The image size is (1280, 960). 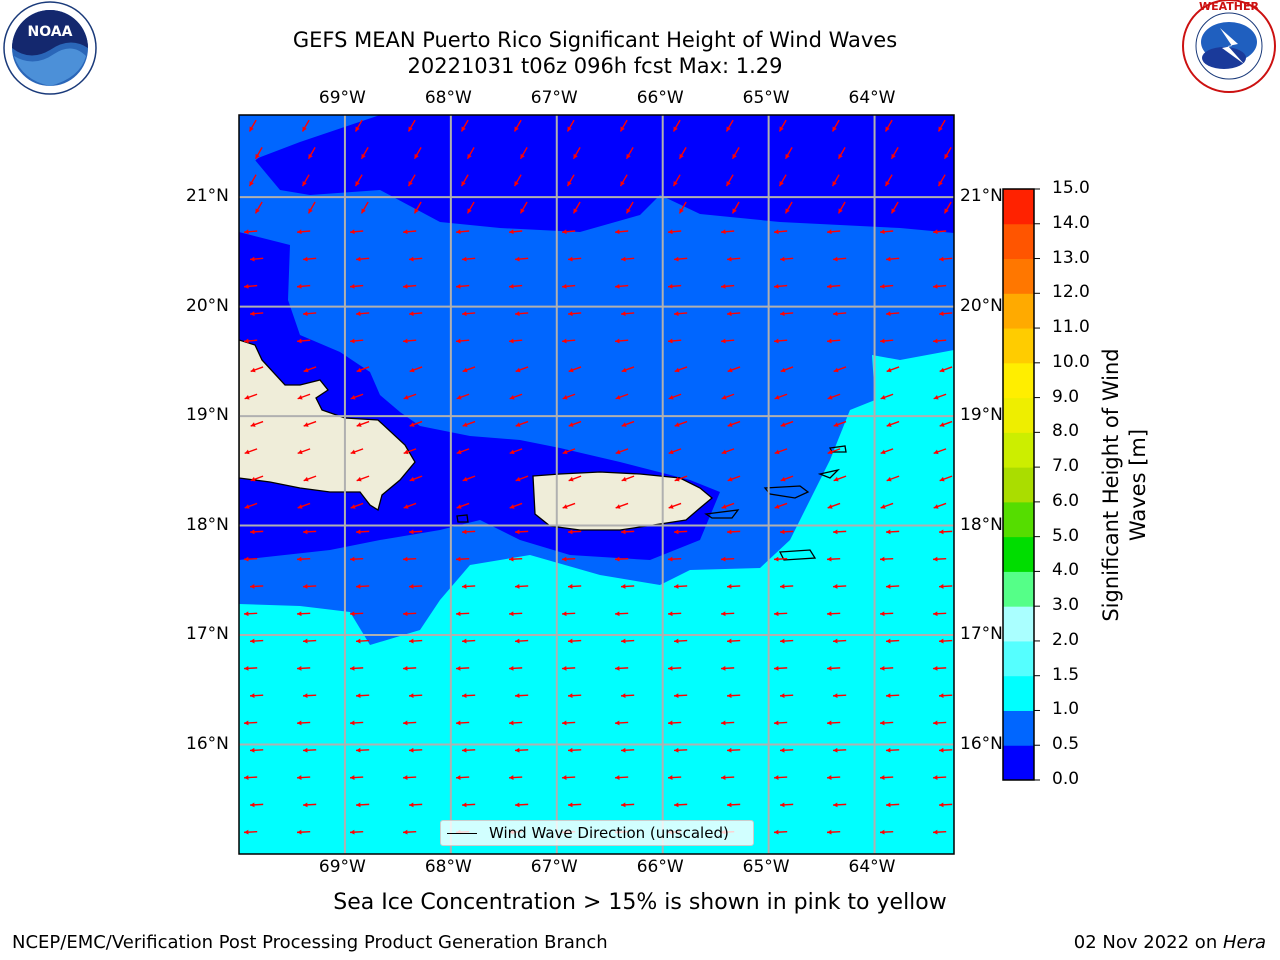 What do you see at coordinates (766, 98) in the screenshot?
I see `lon-label-top: 65°W` at bounding box center [766, 98].